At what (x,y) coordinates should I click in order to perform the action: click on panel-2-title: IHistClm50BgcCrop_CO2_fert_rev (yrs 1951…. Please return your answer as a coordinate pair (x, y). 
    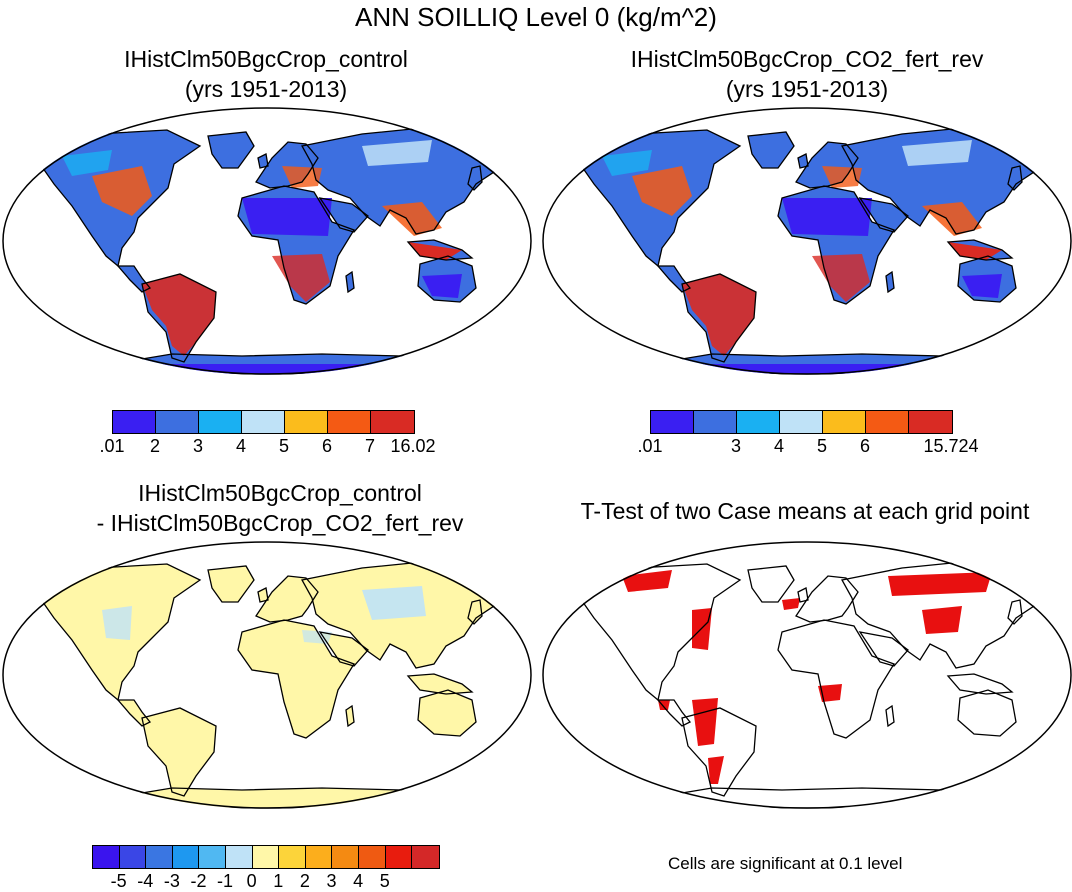
    Looking at the image, I should click on (807, 74).